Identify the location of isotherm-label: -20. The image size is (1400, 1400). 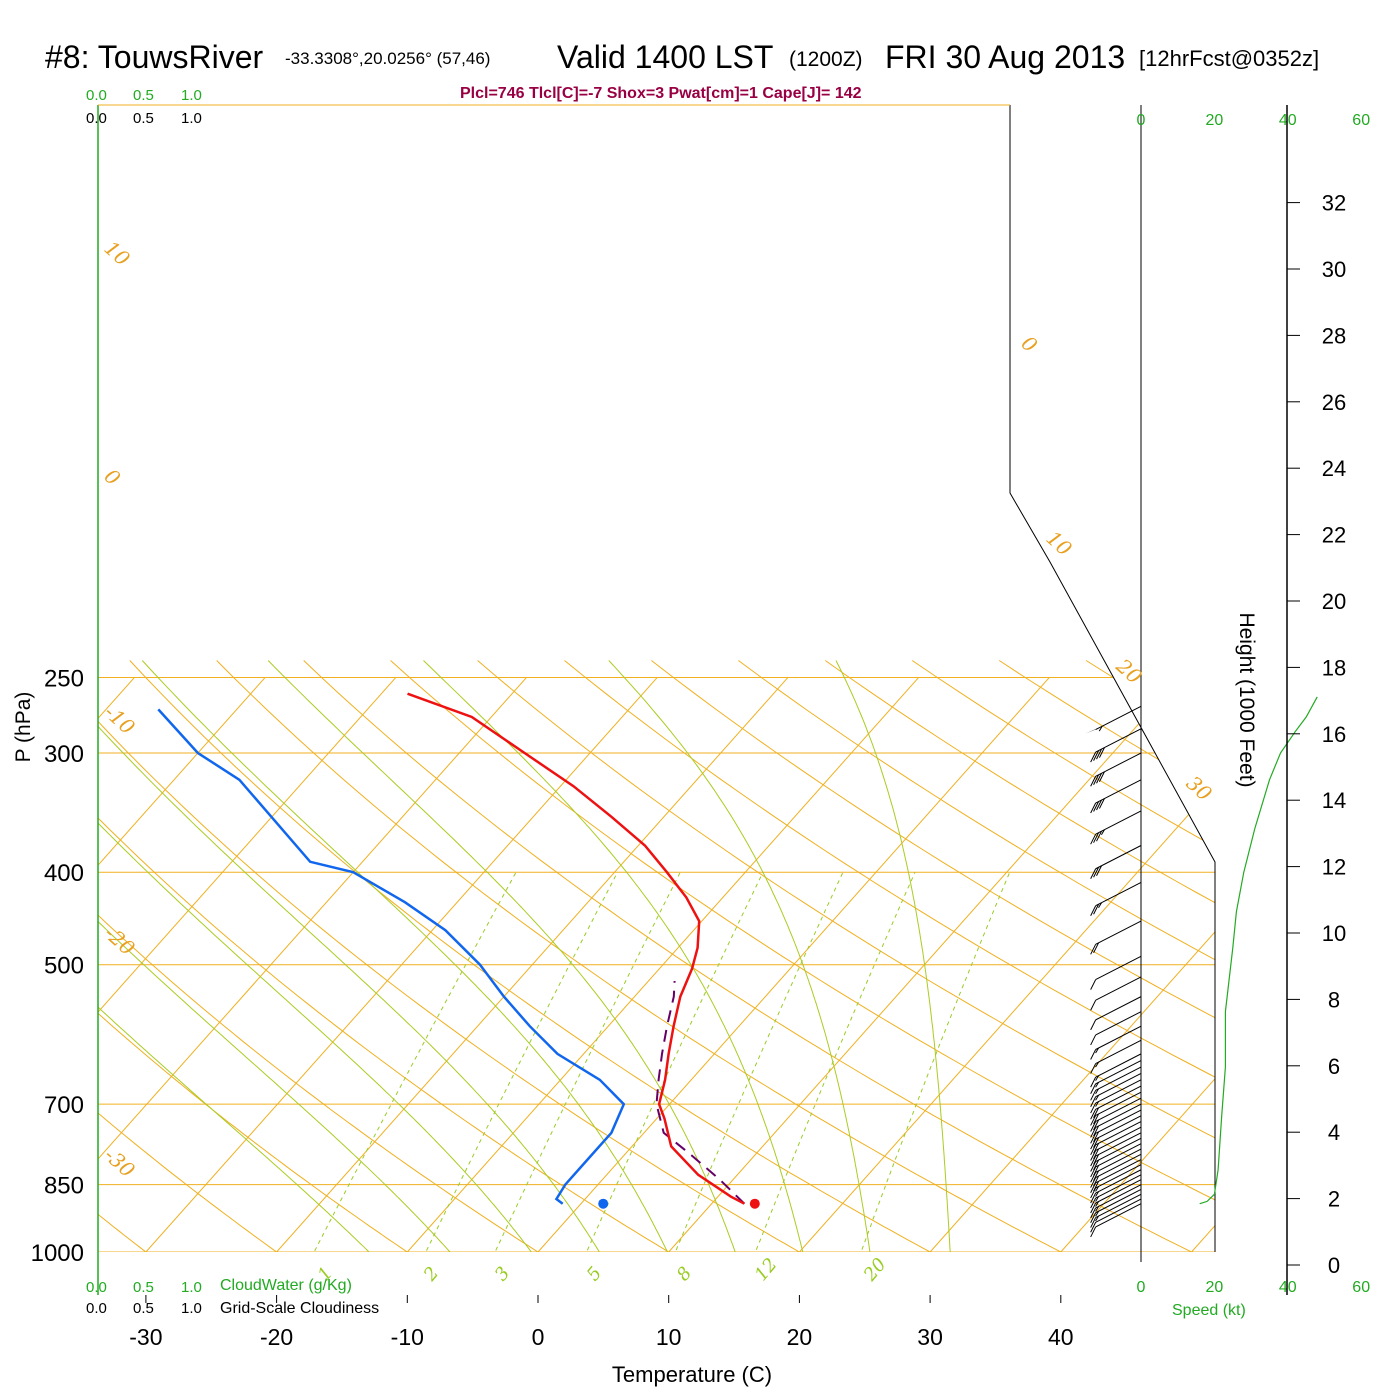
(120, 941).